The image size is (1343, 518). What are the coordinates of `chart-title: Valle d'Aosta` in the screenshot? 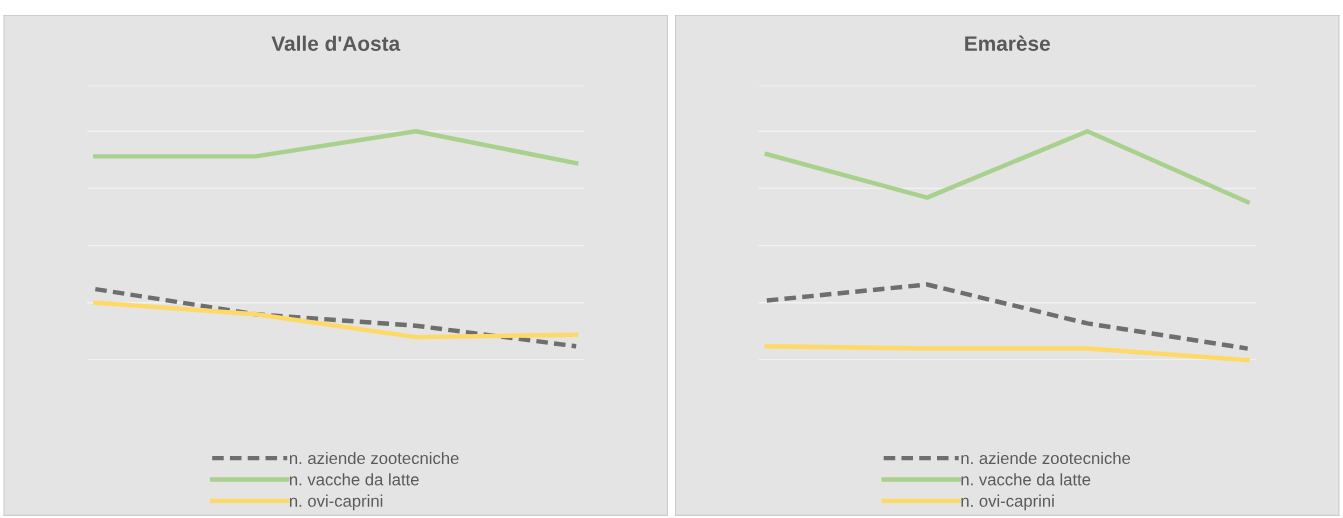 It's located at (336, 43).